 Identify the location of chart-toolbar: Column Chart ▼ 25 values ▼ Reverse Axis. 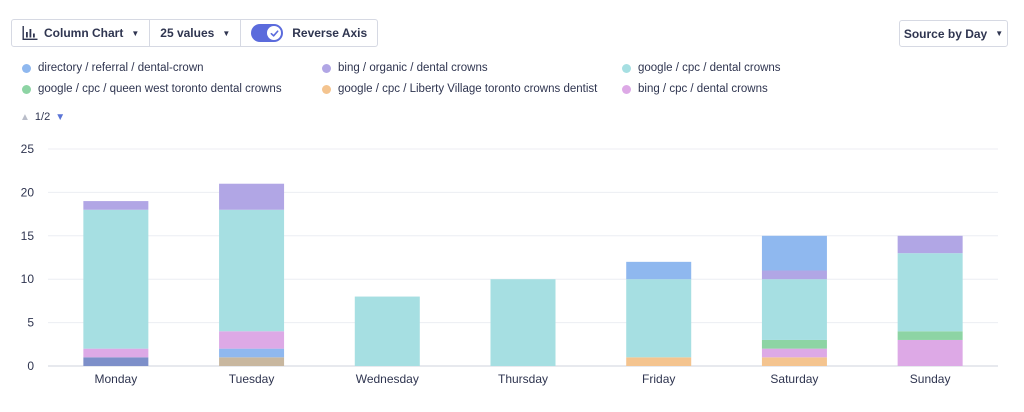
(195, 33).